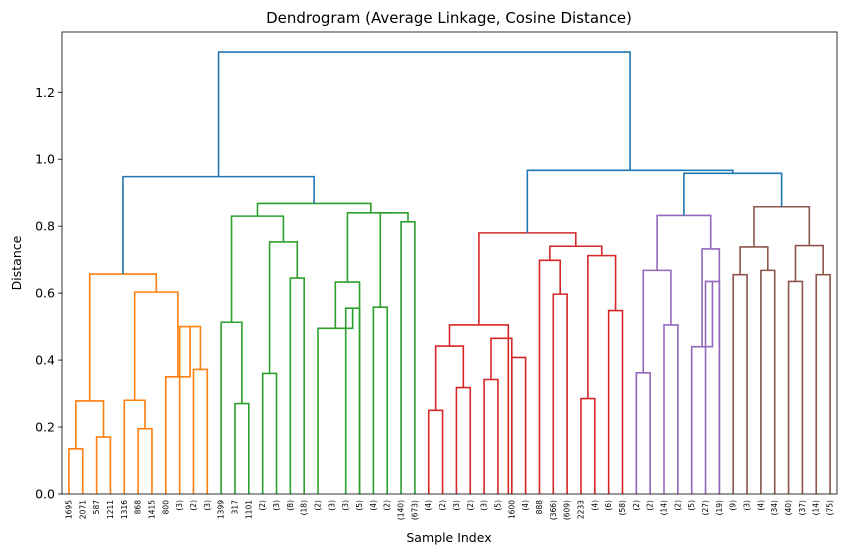 Image resolution: width=846 pixels, height=556 pixels. I want to click on leaf-label: (140), so click(401, 510).